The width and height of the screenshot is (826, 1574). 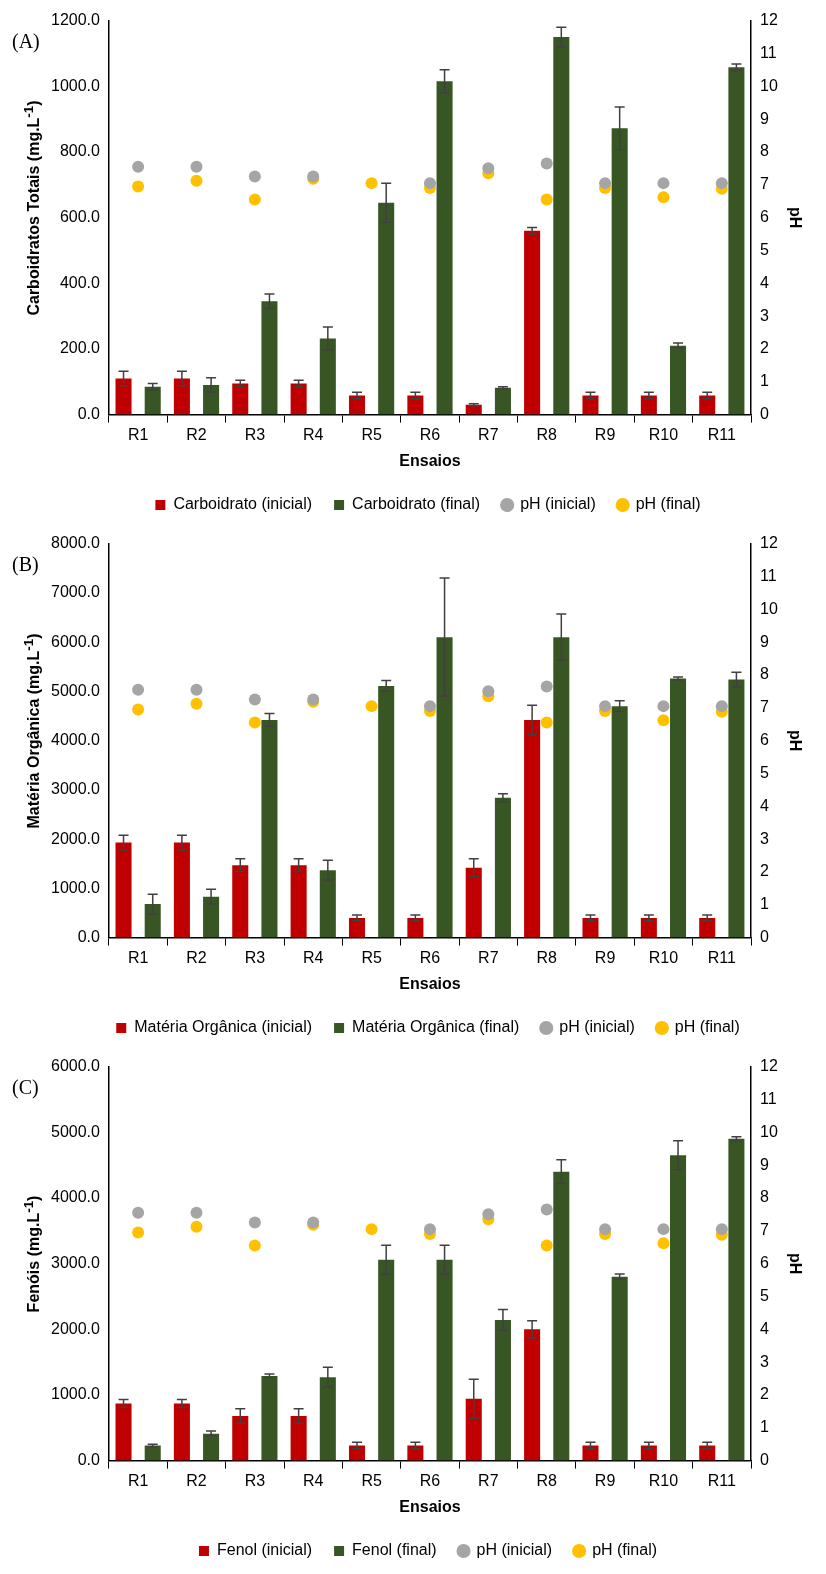 What do you see at coordinates (76, 592) in the screenshot?
I see `y-tick-label: 7000.0` at bounding box center [76, 592].